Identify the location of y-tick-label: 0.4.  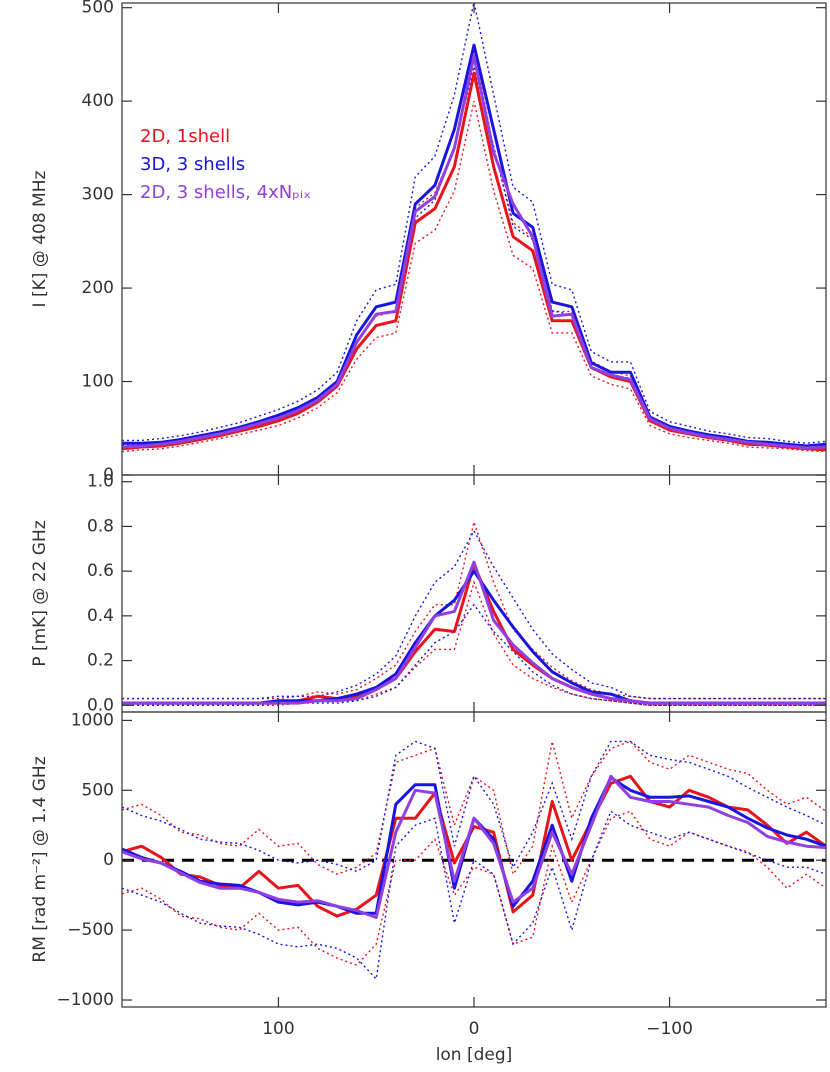
(100, 616).